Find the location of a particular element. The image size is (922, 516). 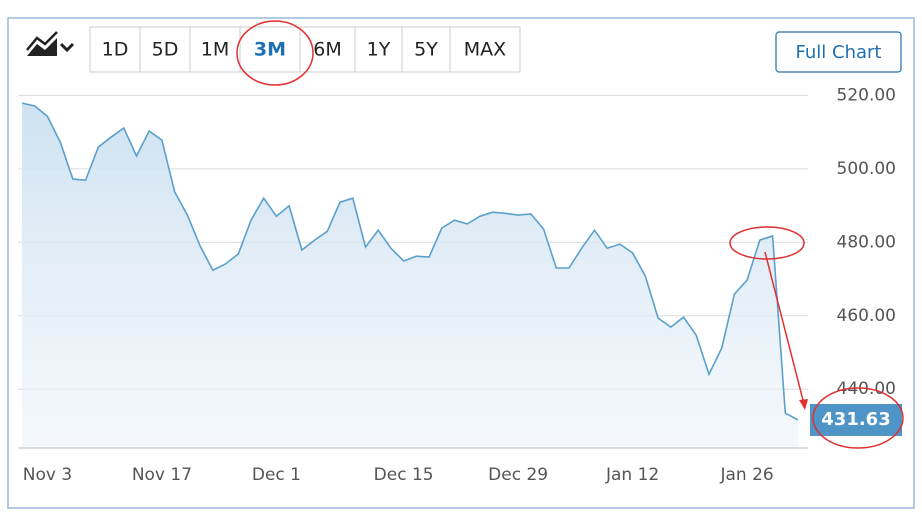

y-tick-label: 480.00 is located at coordinates (866, 242).